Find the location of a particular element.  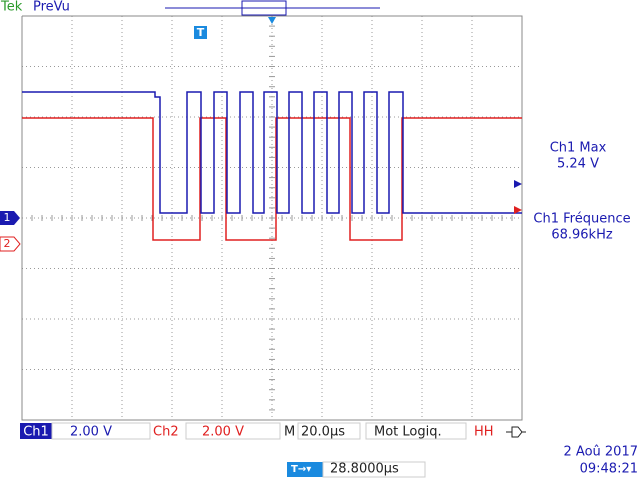

ch1-marker: 1 is located at coordinates (7, 217).